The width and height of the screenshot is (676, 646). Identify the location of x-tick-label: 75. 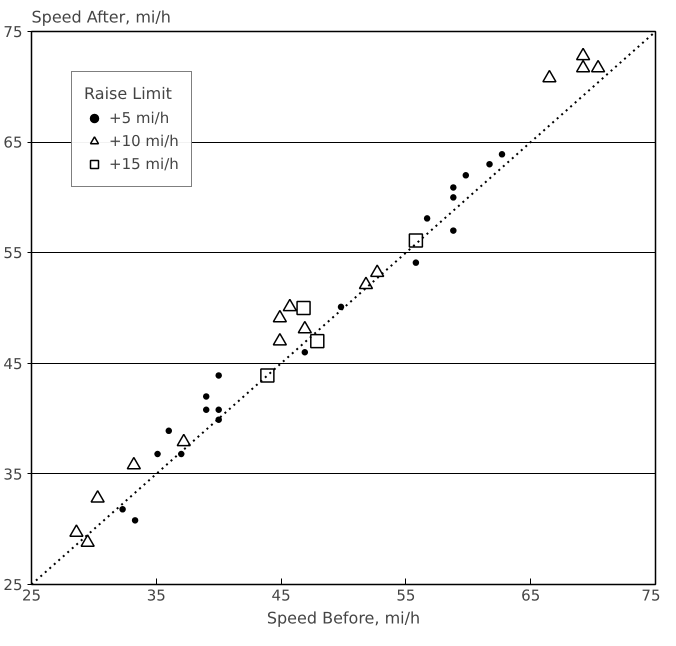
(651, 595).